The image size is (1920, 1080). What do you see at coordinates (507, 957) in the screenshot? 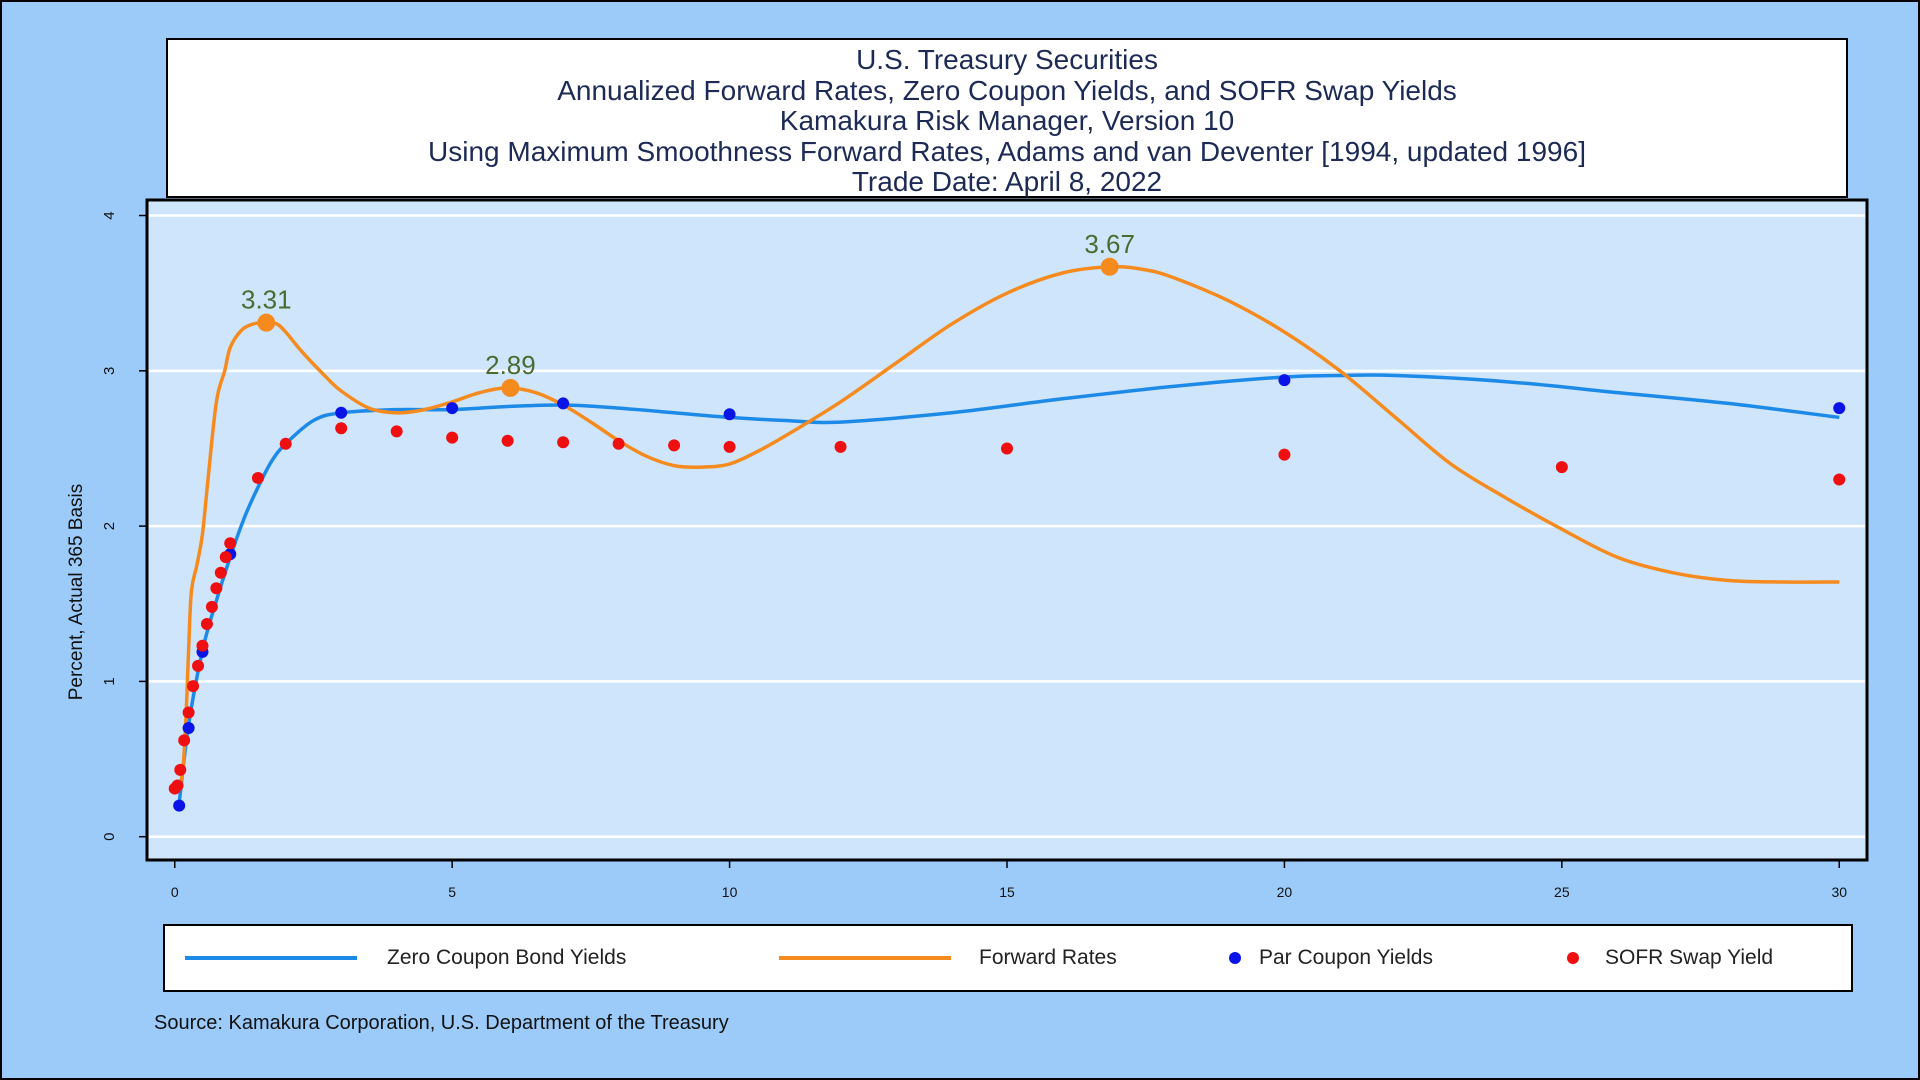
I see `legend-label-zero-coupon: Zero Coupon Bond Yields` at bounding box center [507, 957].